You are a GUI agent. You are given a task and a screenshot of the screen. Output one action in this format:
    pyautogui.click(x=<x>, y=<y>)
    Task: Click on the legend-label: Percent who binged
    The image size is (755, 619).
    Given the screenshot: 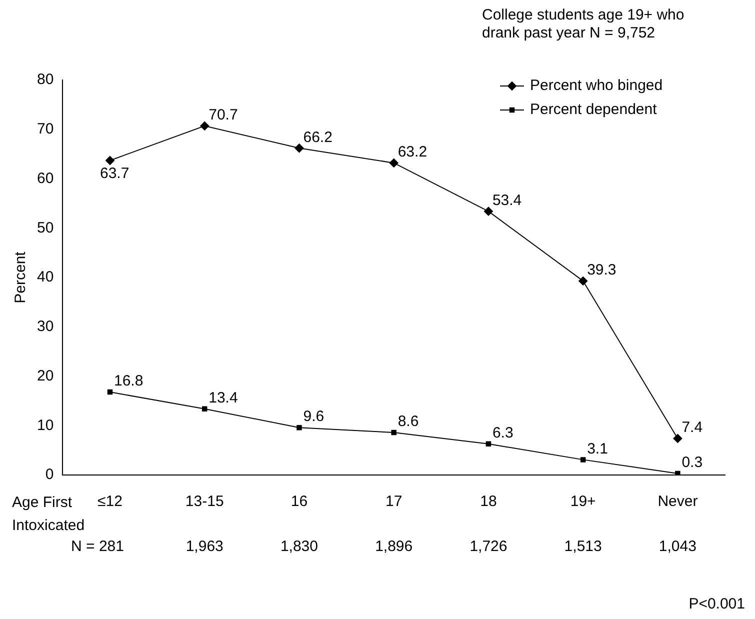 What is the action you would take?
    pyautogui.click(x=596, y=85)
    